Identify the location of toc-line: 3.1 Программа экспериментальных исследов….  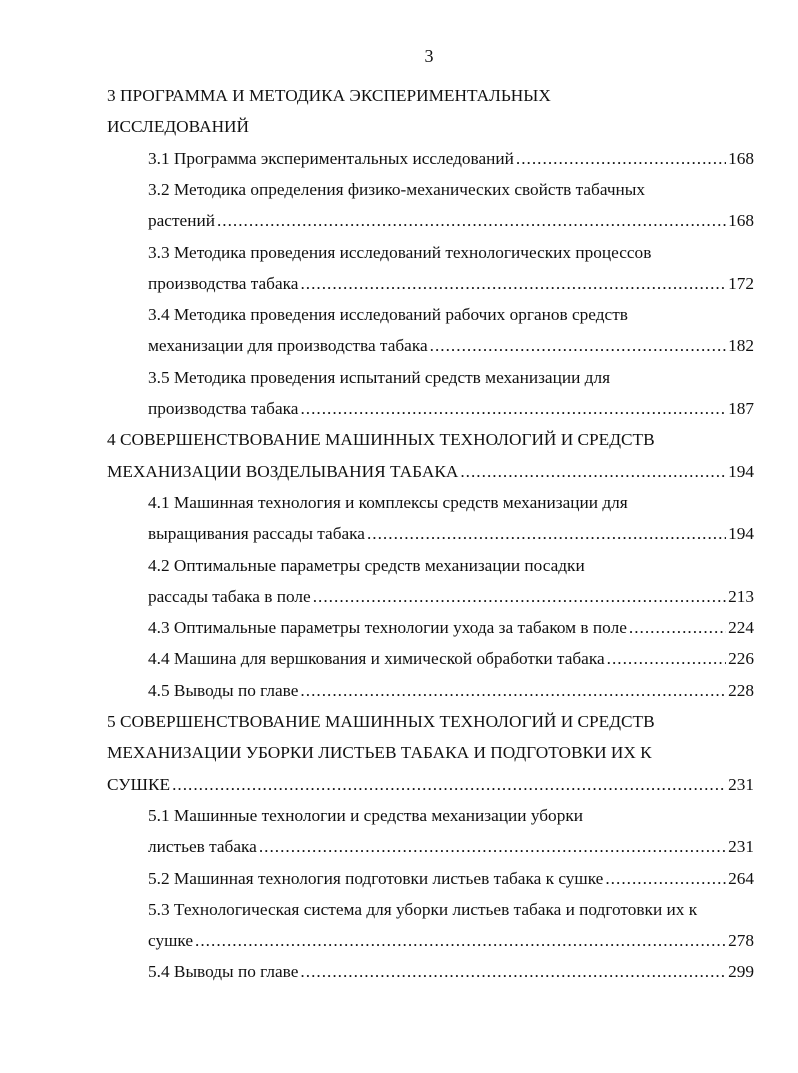
(451, 163).